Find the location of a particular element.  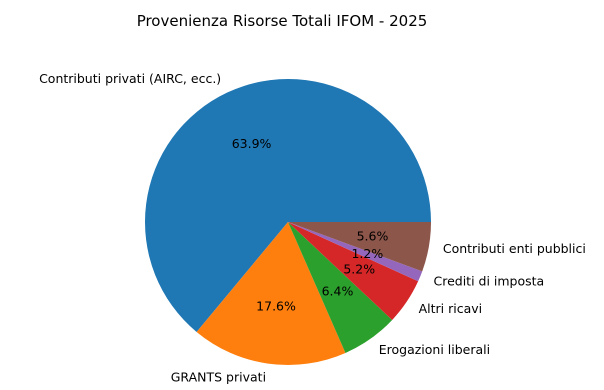

pie-slice-contributi-enti-pubblici is located at coordinates (359, 247).